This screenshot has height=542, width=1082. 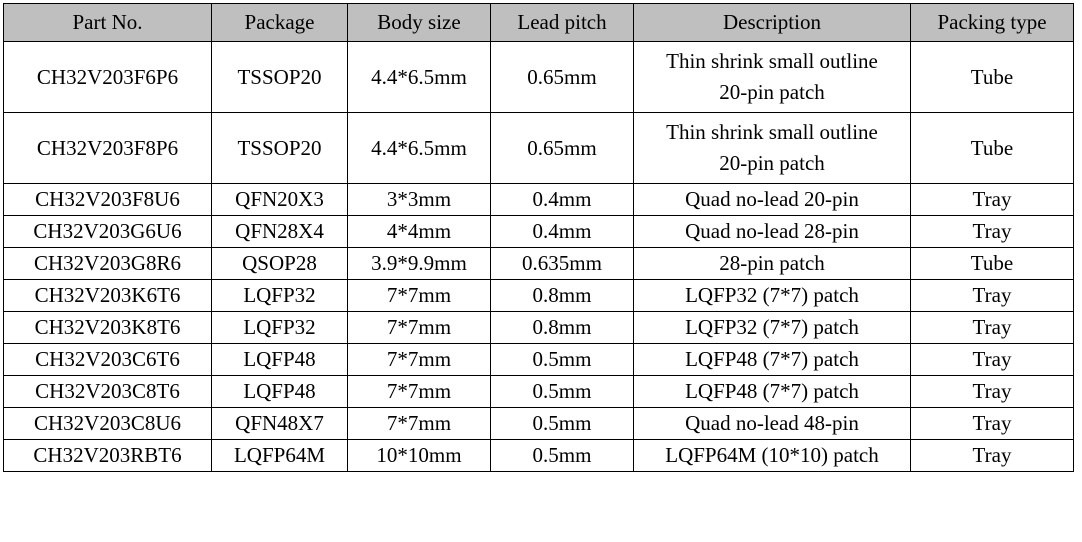 I want to click on header-package: Package, so click(x=279, y=22).